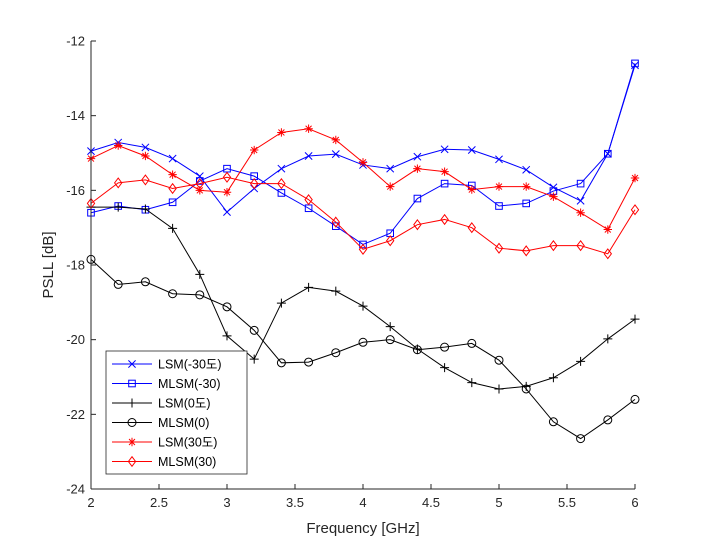  Describe the element at coordinates (498, 502) in the screenshot. I see `x-tick-label-6: 5` at that location.